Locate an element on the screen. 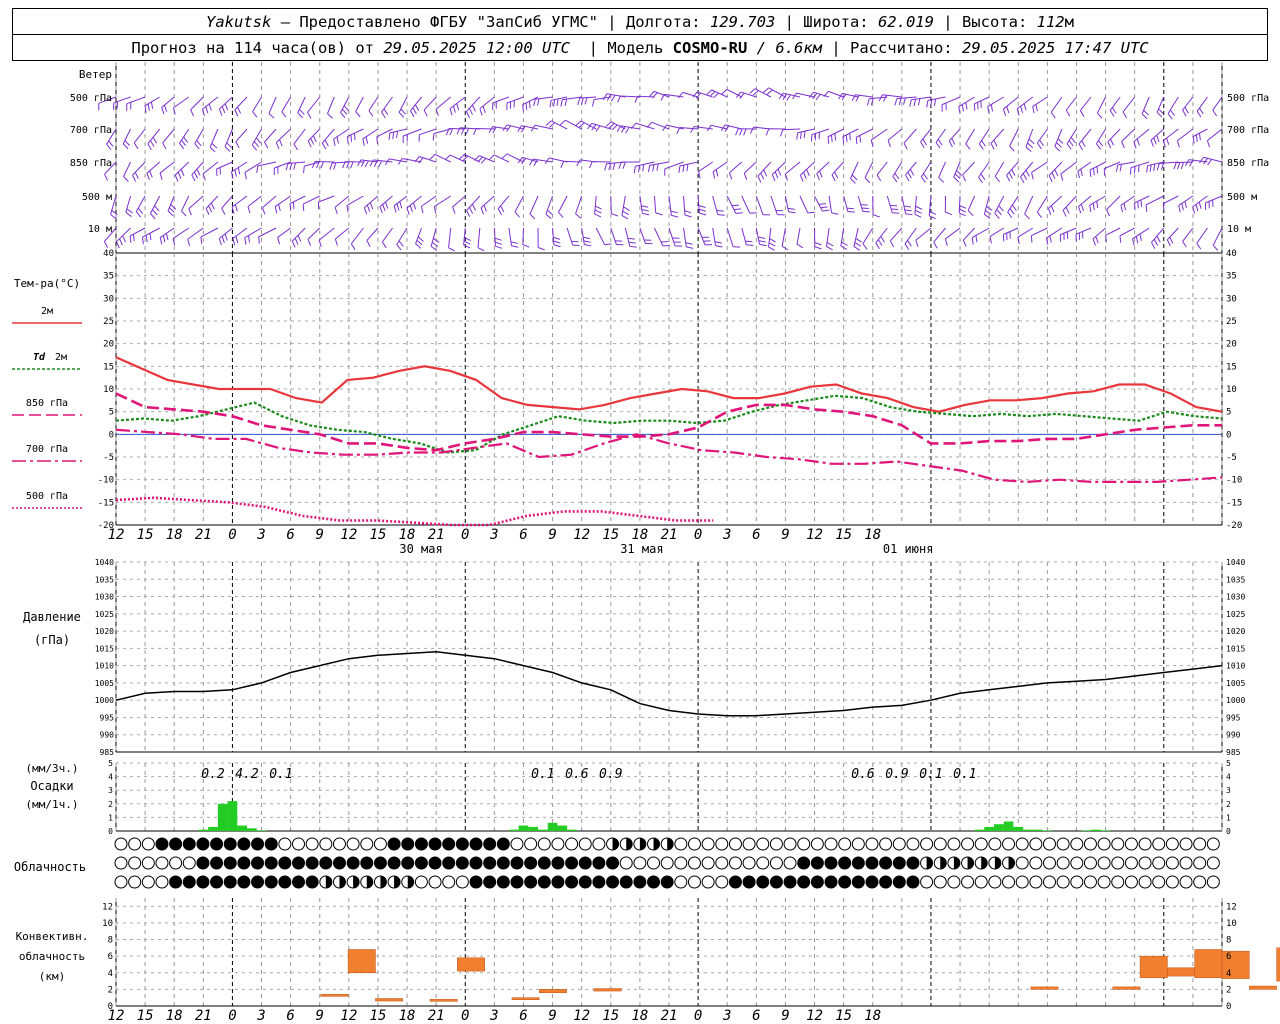  legend-label: 850 гПа is located at coordinates (47, 403).